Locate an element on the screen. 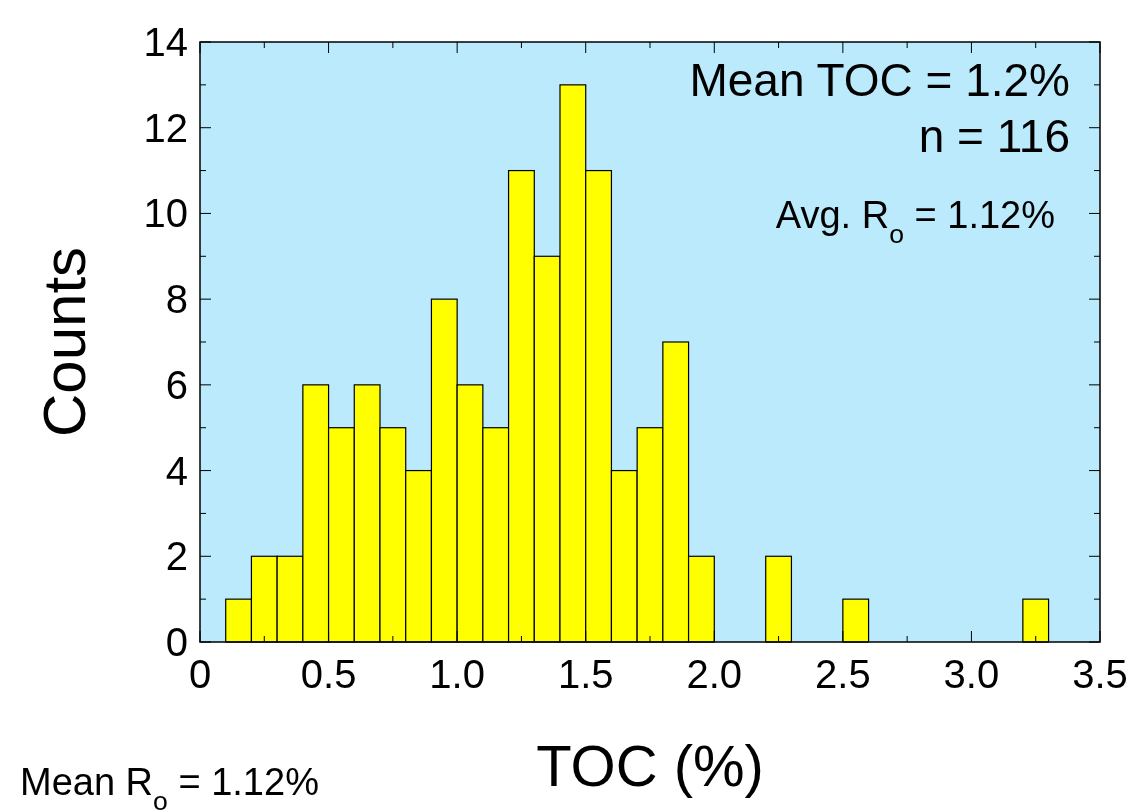 Image resolution: width=1142 pixels, height=810 pixels. y-tick-label: 8 is located at coordinates (176, 299).